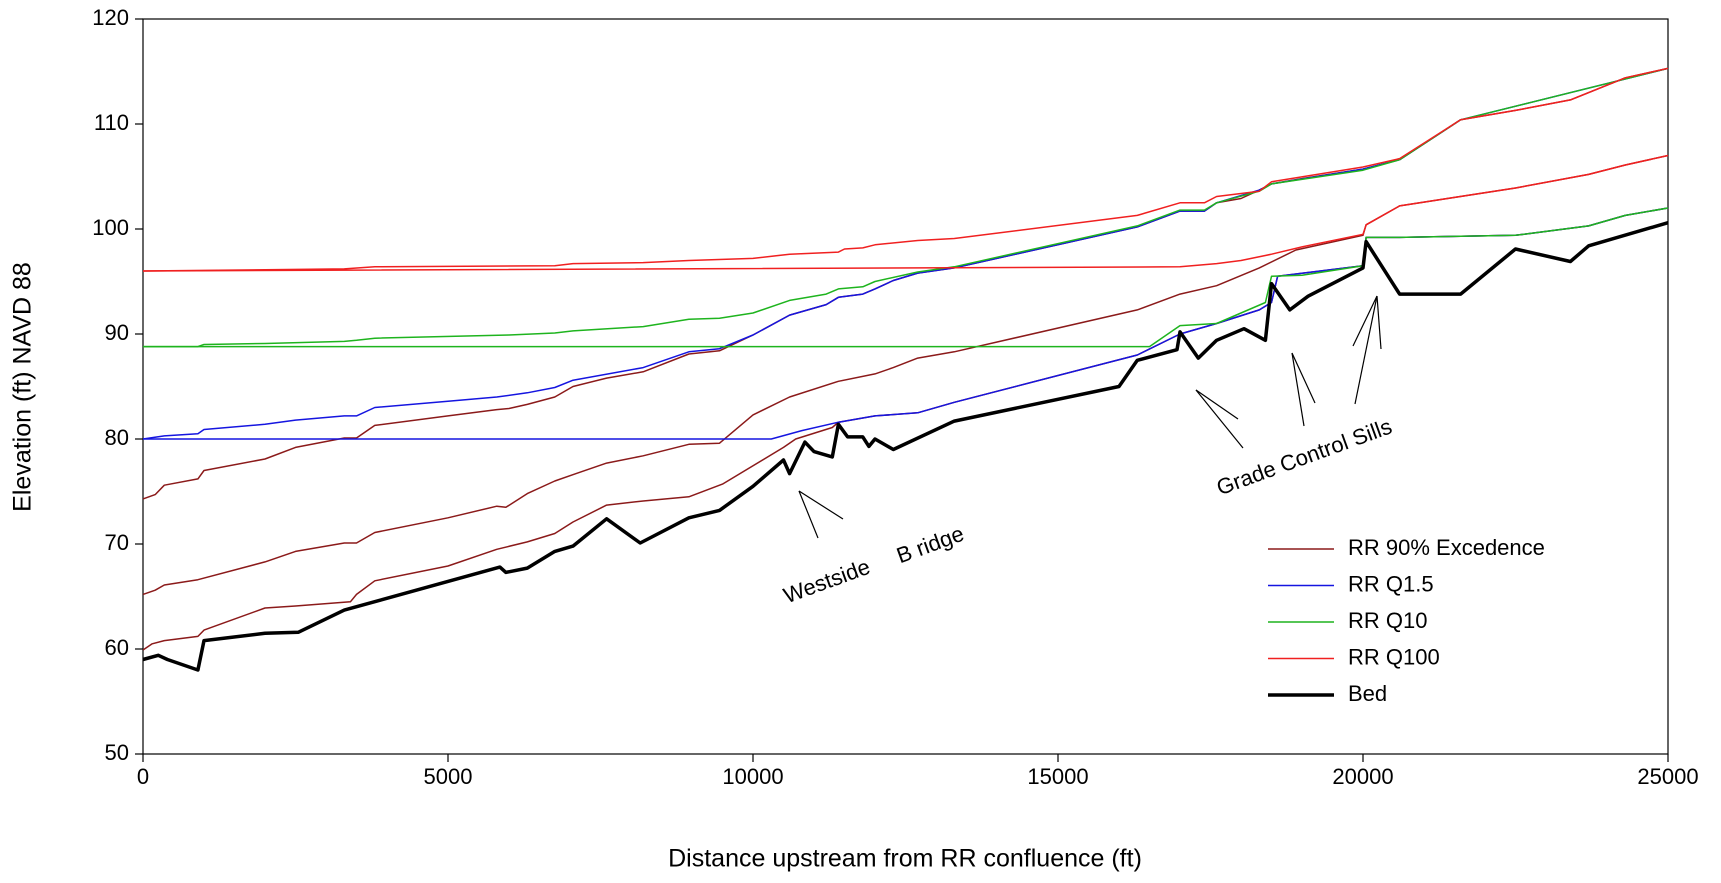 This screenshot has height=883, width=1721. What do you see at coordinates (23, 387) in the screenshot?
I see `y-axis-label: Elevation (ft) NAVD 88` at bounding box center [23, 387].